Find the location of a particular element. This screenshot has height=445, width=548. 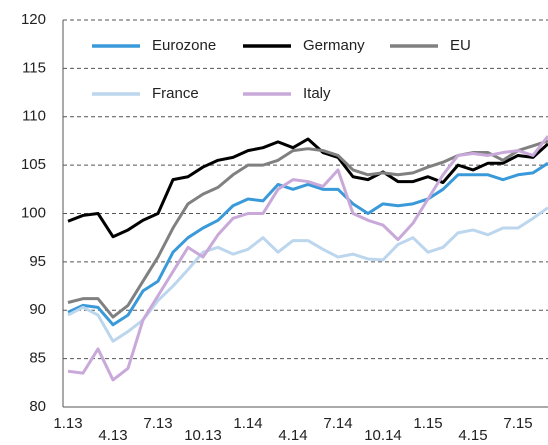

x-tick-label: 7.14 is located at coordinates (337, 423).